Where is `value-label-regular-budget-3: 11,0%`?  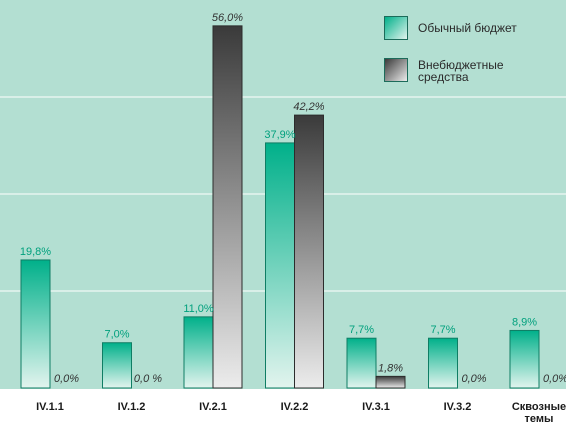 value-label-regular-budget-3: 11,0% is located at coordinates (198, 309).